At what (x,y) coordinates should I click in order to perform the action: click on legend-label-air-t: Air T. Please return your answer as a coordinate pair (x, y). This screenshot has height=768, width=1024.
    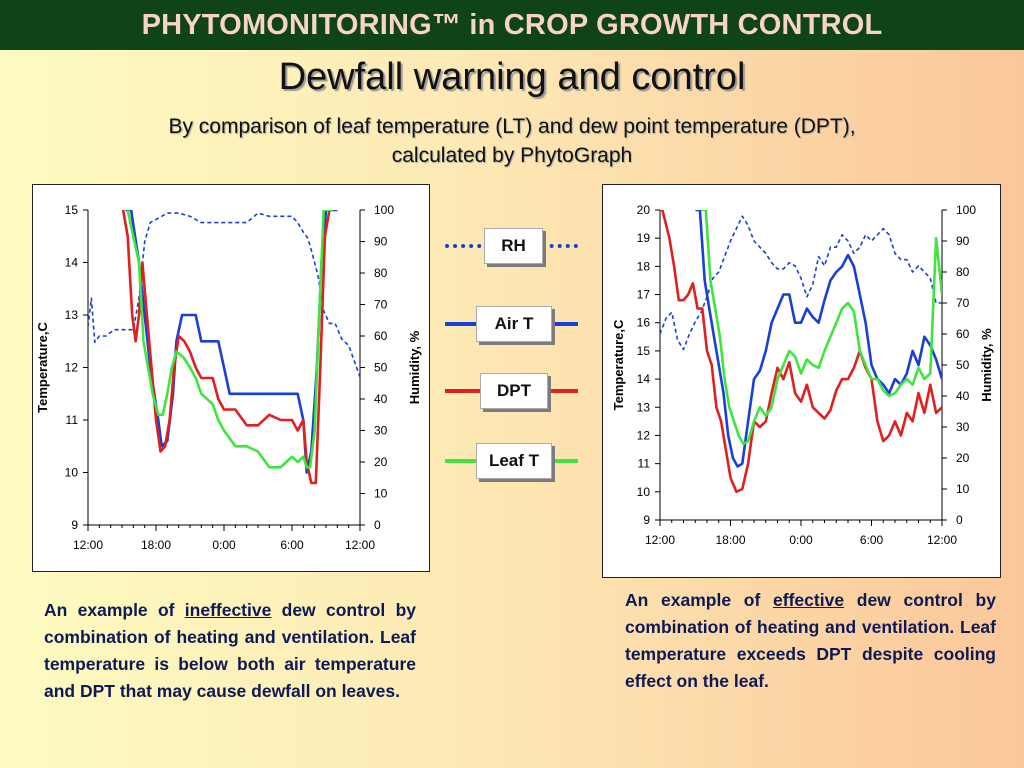
    Looking at the image, I should click on (514, 324).